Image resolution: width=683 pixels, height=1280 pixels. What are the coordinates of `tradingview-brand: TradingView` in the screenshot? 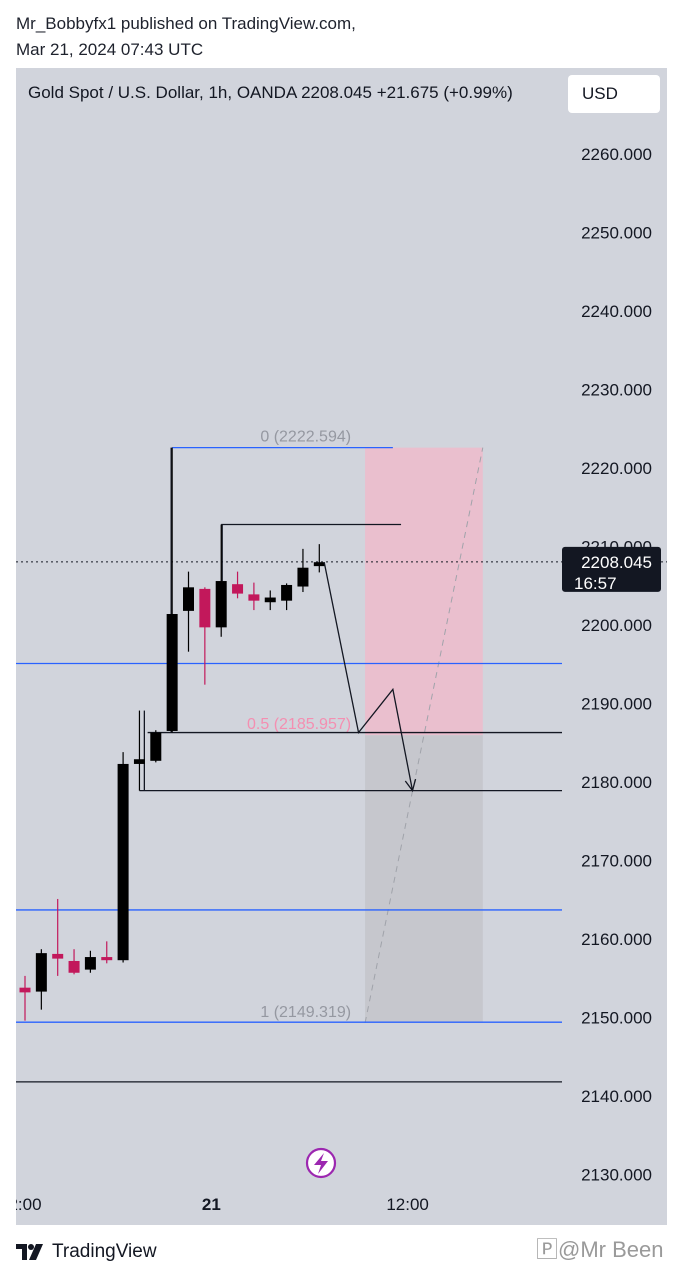 It's located at (86, 1252).